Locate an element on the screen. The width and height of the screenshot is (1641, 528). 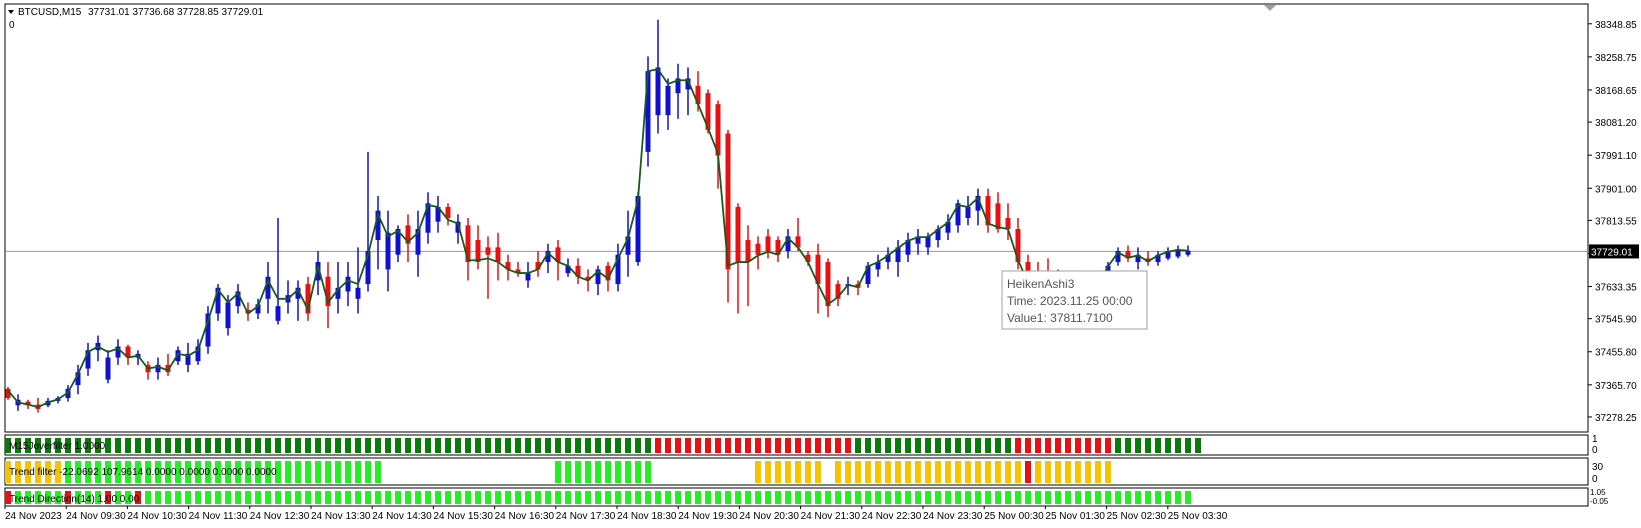
price-tick-label: 37633.35 is located at coordinates (1616, 288).